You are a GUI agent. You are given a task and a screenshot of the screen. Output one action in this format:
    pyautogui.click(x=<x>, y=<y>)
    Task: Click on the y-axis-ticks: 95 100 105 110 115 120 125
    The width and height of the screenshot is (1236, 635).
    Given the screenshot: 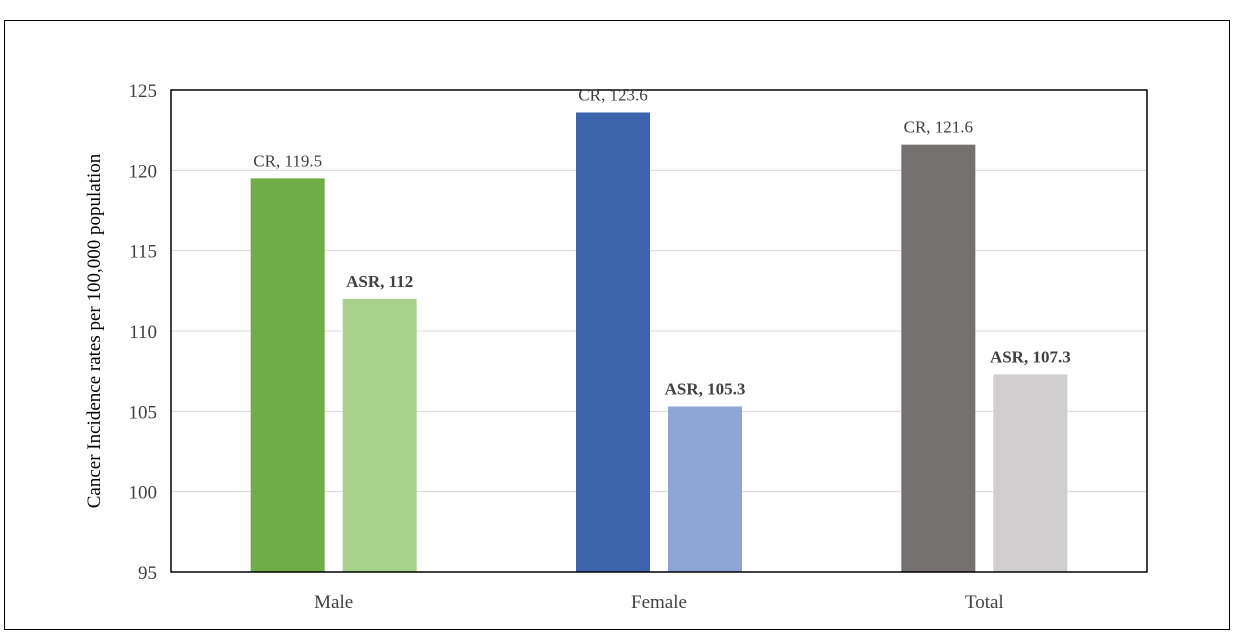 What is the action you would take?
    pyautogui.click(x=143, y=332)
    